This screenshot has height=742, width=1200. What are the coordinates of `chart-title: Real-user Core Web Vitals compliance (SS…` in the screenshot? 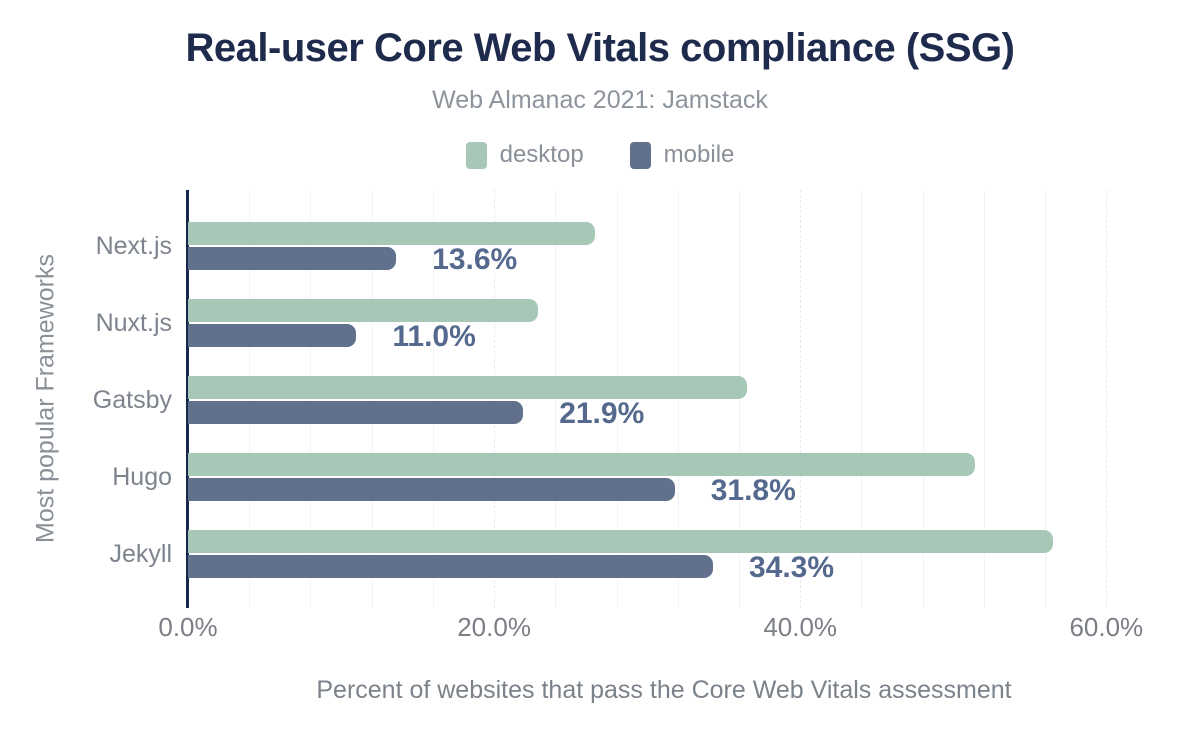 It's located at (600, 48).